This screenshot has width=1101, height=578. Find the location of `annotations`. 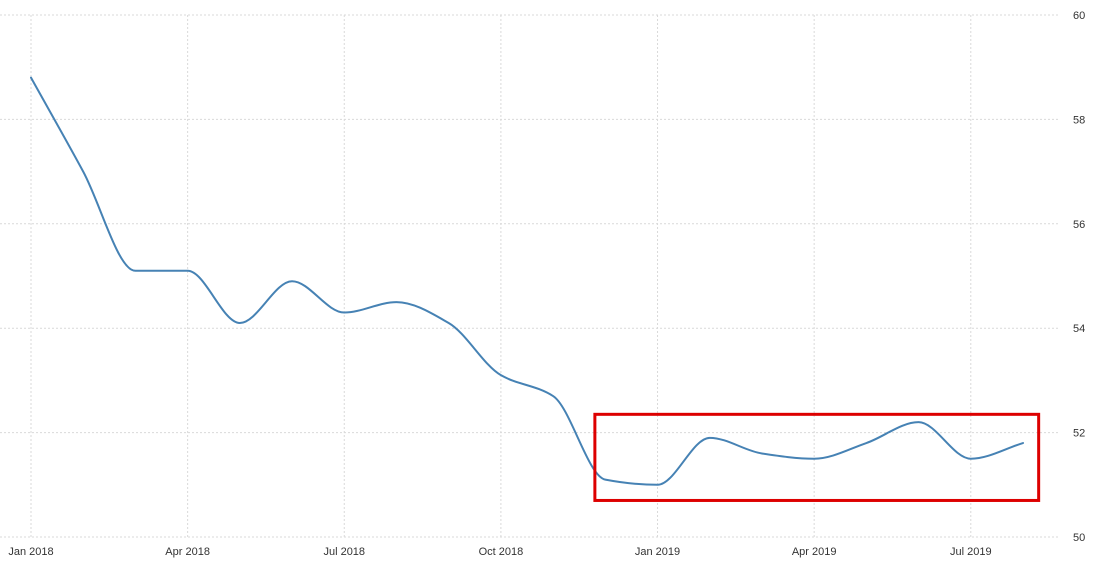

annotations is located at coordinates (817, 457).